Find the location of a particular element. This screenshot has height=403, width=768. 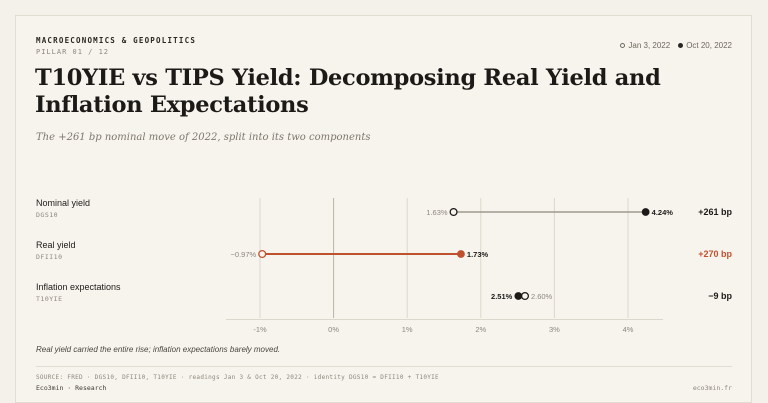

legend-end: Oct 20, 2022 is located at coordinates (705, 45).